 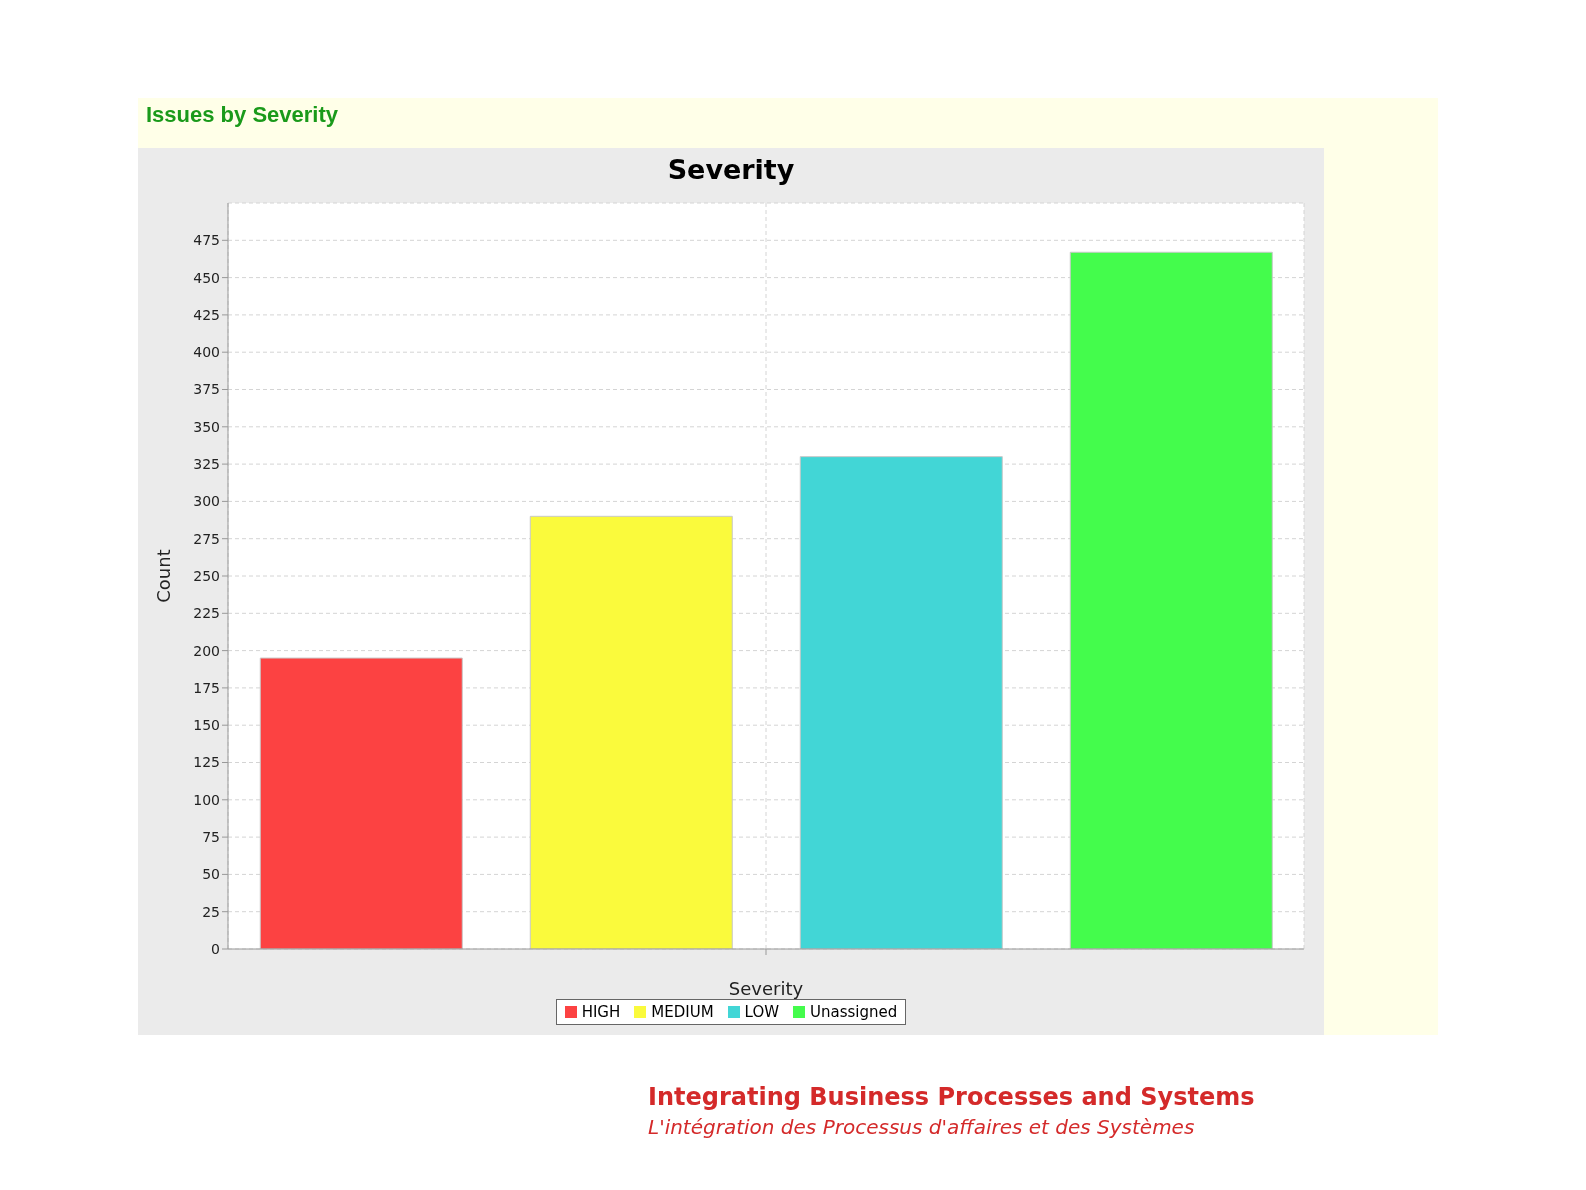 I want to click on legend-label: Unassigned, so click(x=853, y=1012).